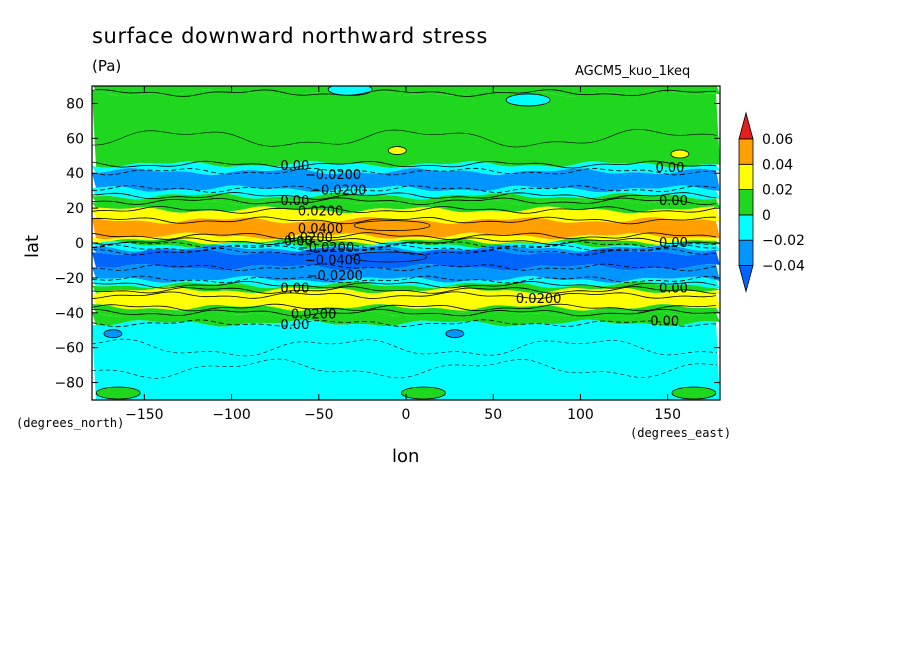  I want to click on colorbar-over, so click(746, 125).